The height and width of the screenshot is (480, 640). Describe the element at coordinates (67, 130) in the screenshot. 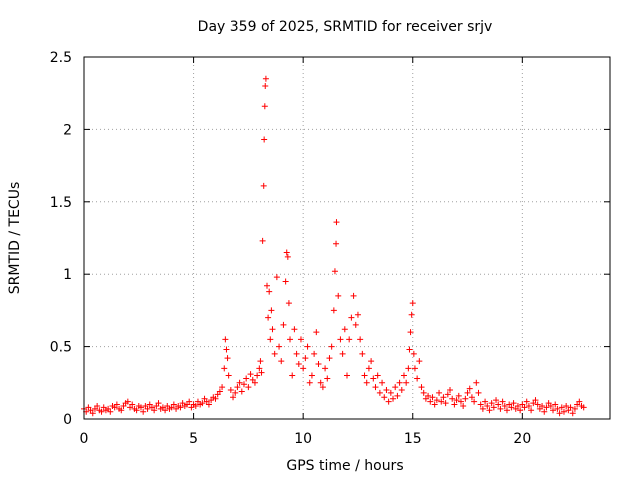

I see `y-tick-label: 2` at that location.